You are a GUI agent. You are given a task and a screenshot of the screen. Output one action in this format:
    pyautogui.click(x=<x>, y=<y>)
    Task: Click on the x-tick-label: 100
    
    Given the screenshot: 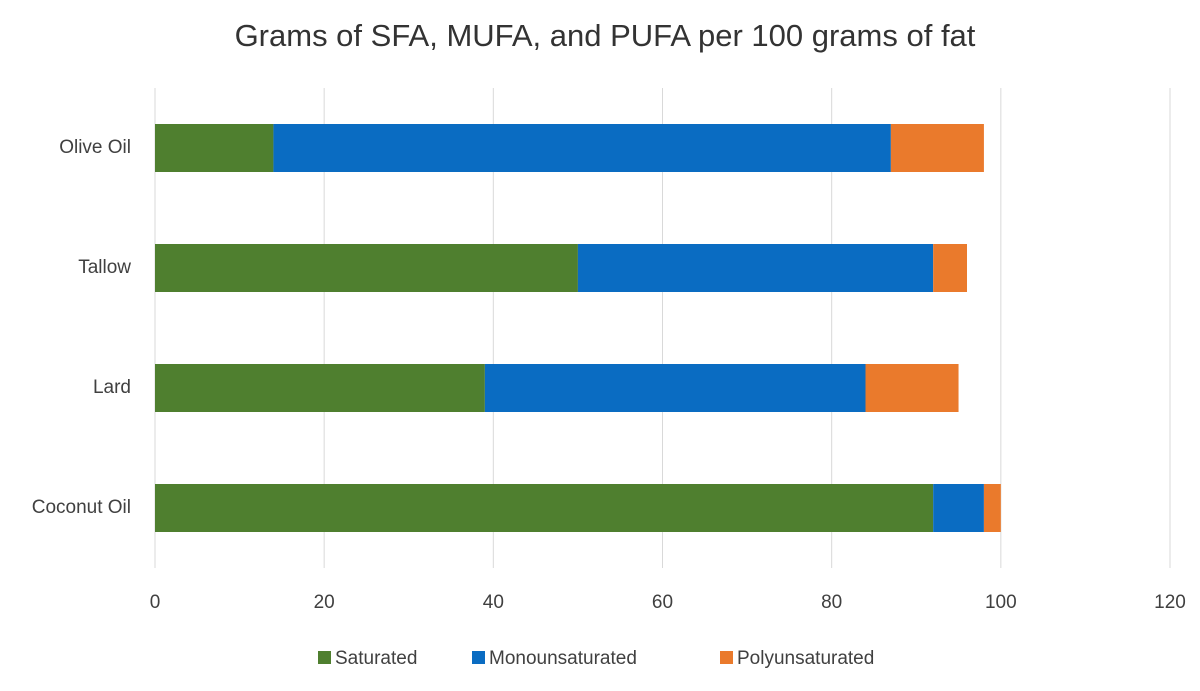 What is the action you would take?
    pyautogui.click(x=1001, y=602)
    